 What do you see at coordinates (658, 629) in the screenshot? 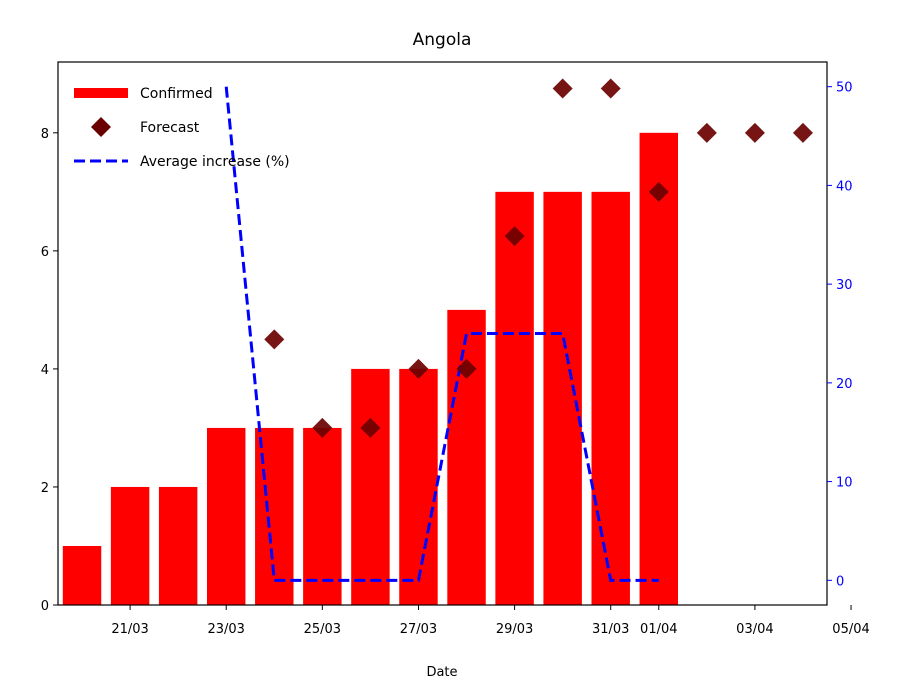
I see `x-tick-label: 01/04` at bounding box center [658, 629].